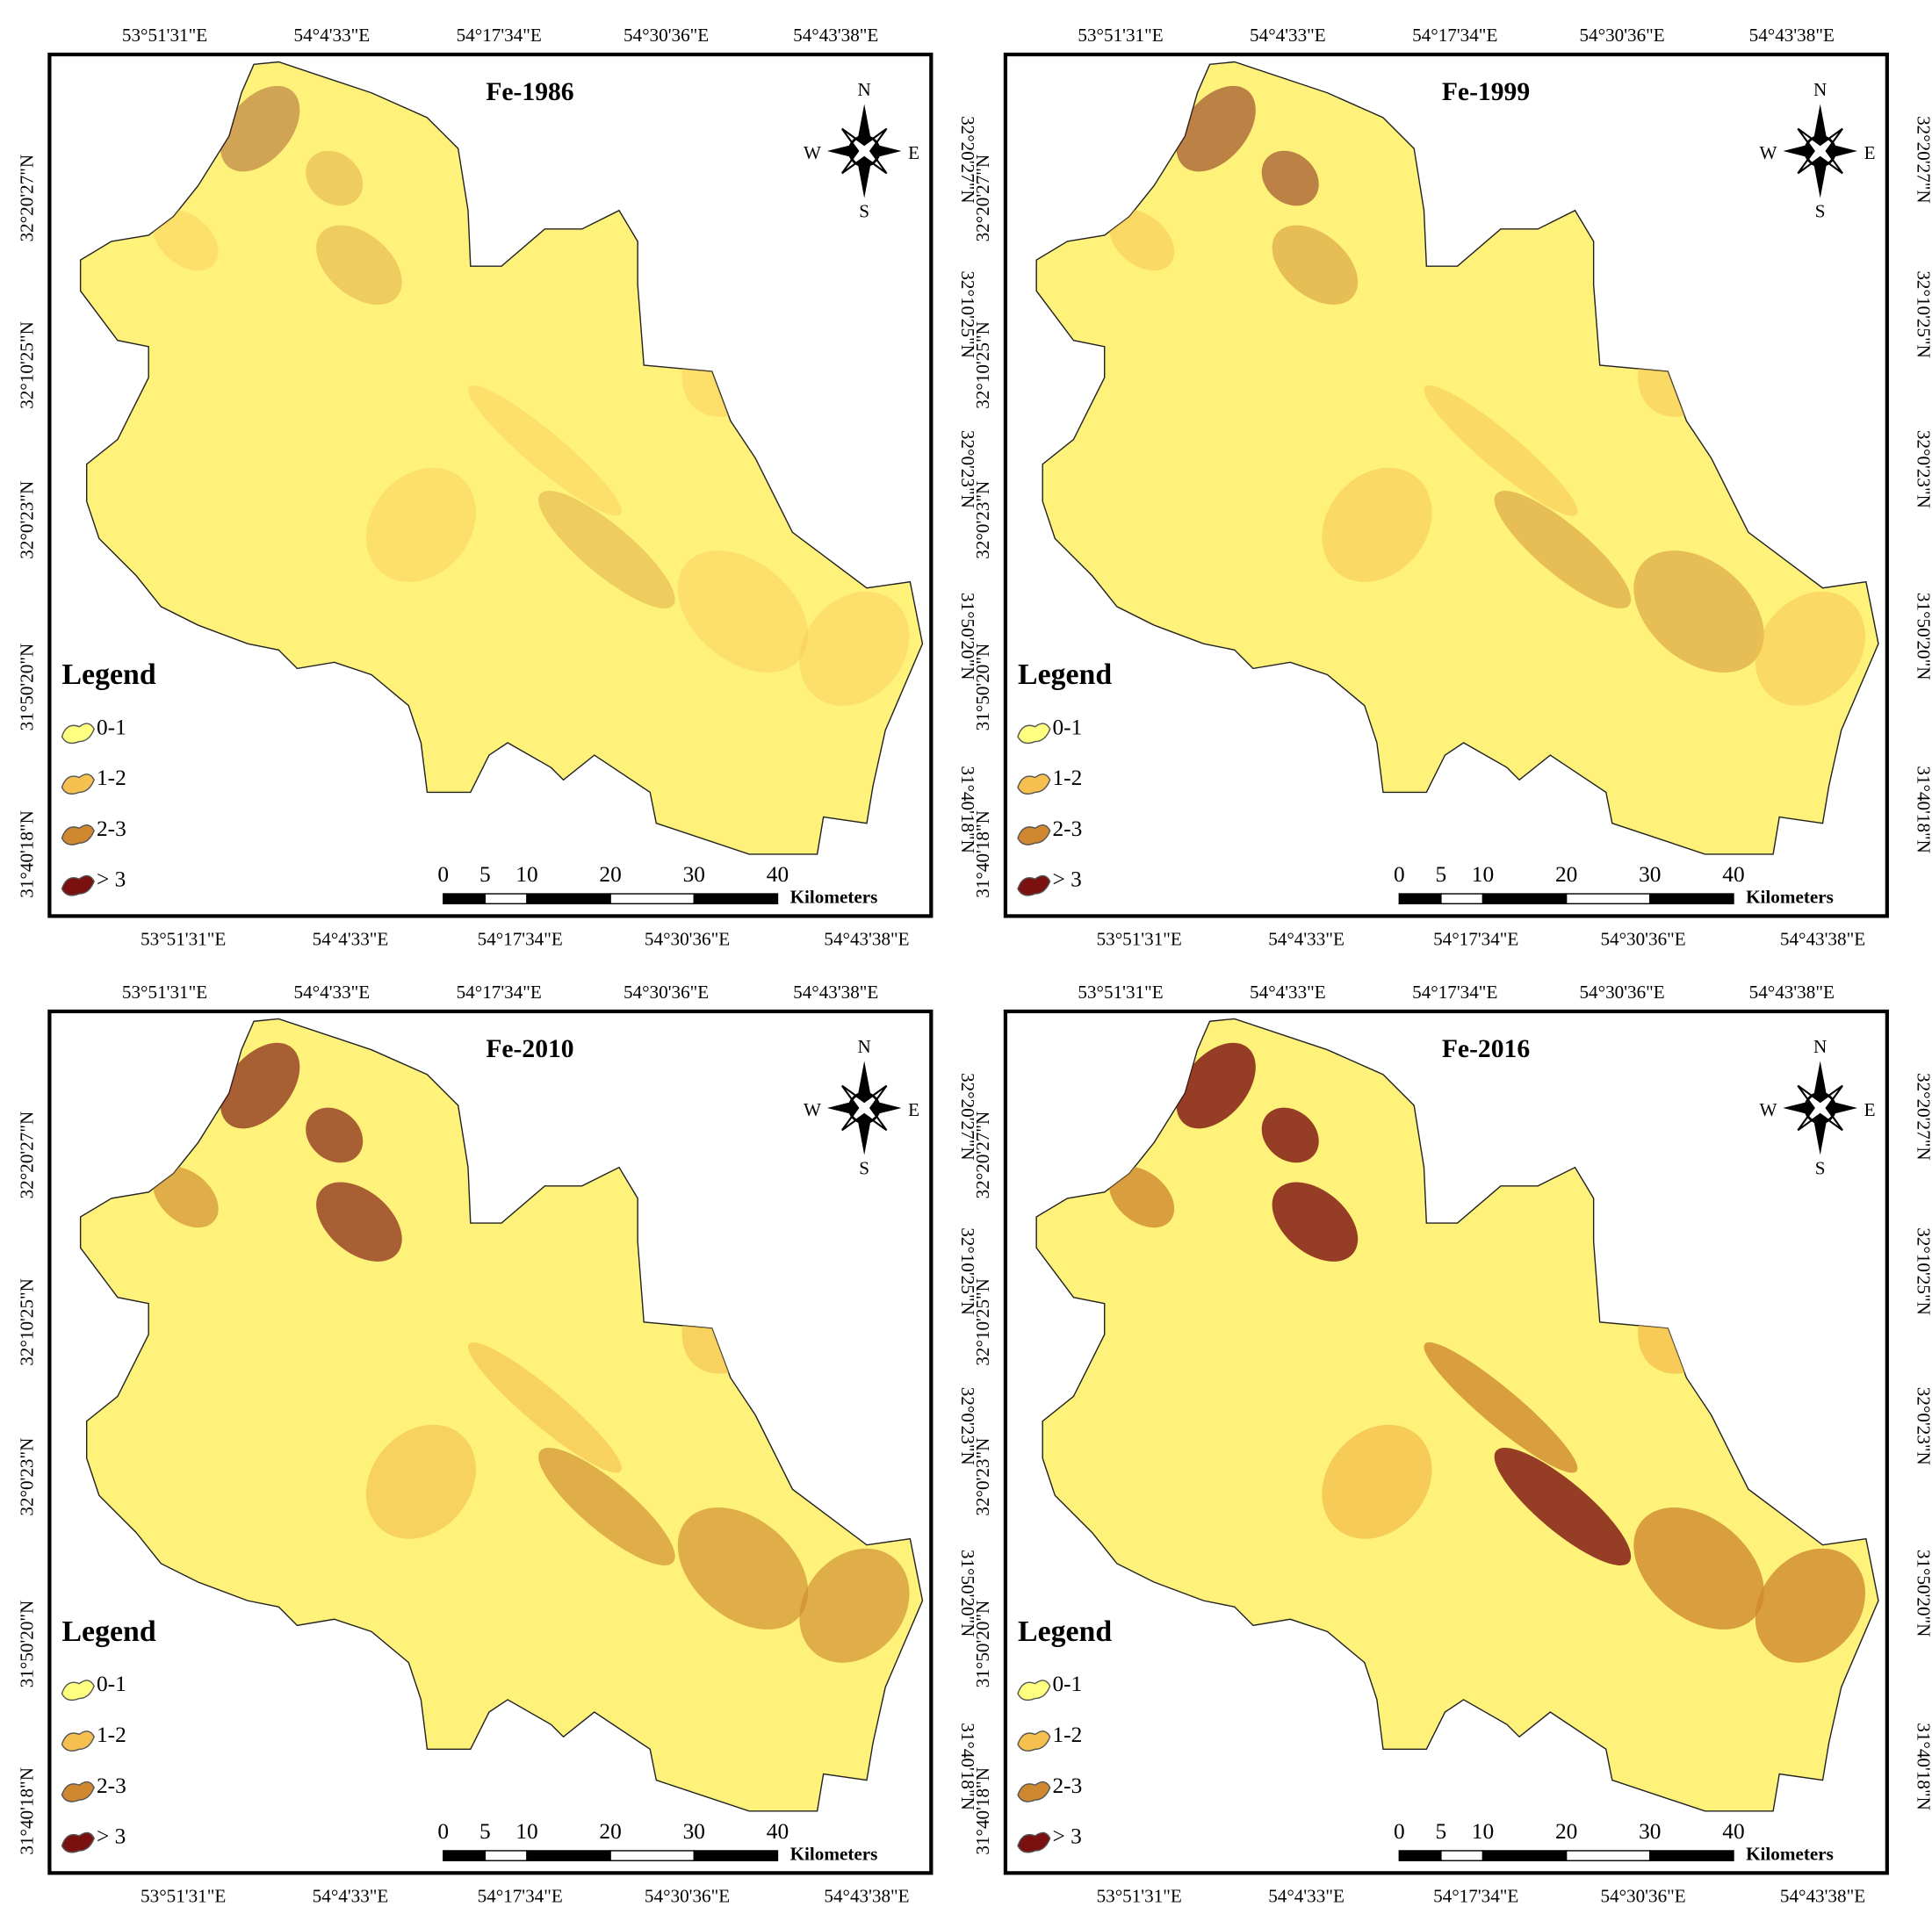 This screenshot has width=1932, height=1921. I want to click on panel-title: Fe-2016, so click(1486, 1049).